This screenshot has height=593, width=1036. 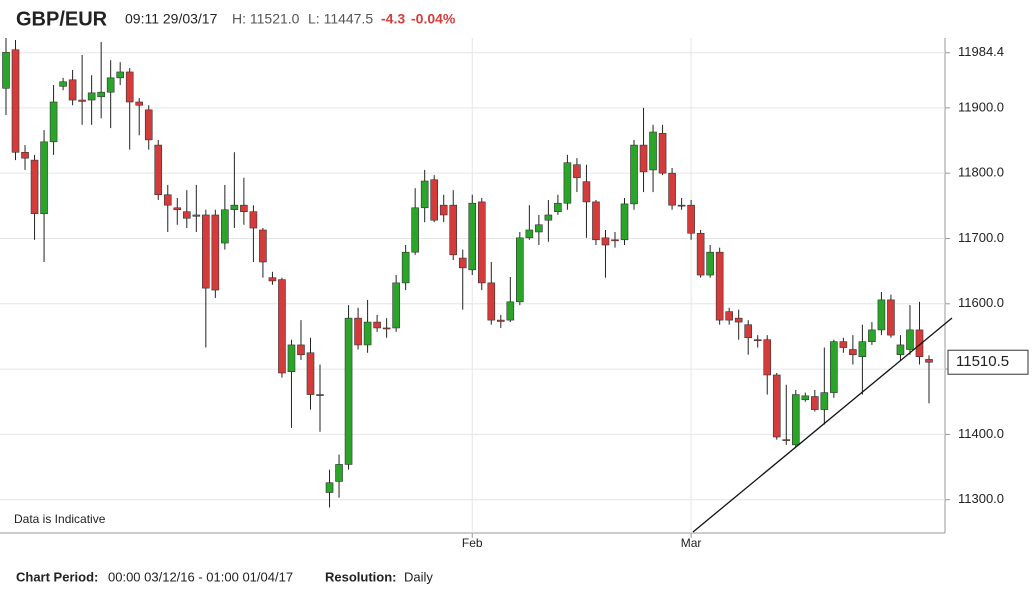 I want to click on trend-line, so click(x=822, y=425).